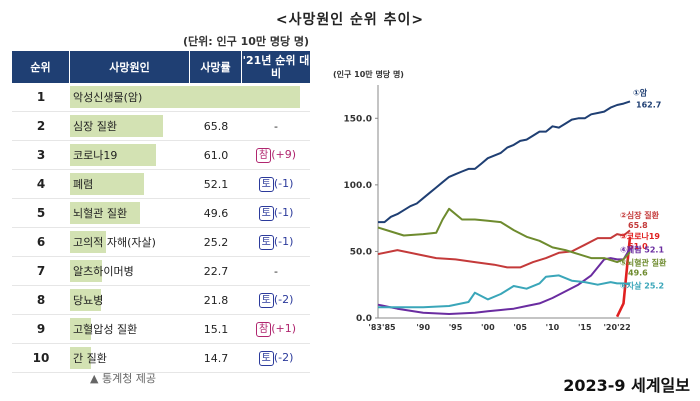 This screenshot has height=401, width=700. Describe the element at coordinates (83, 184) in the screenshot. I see `cause-label: 폐렴` at that location.